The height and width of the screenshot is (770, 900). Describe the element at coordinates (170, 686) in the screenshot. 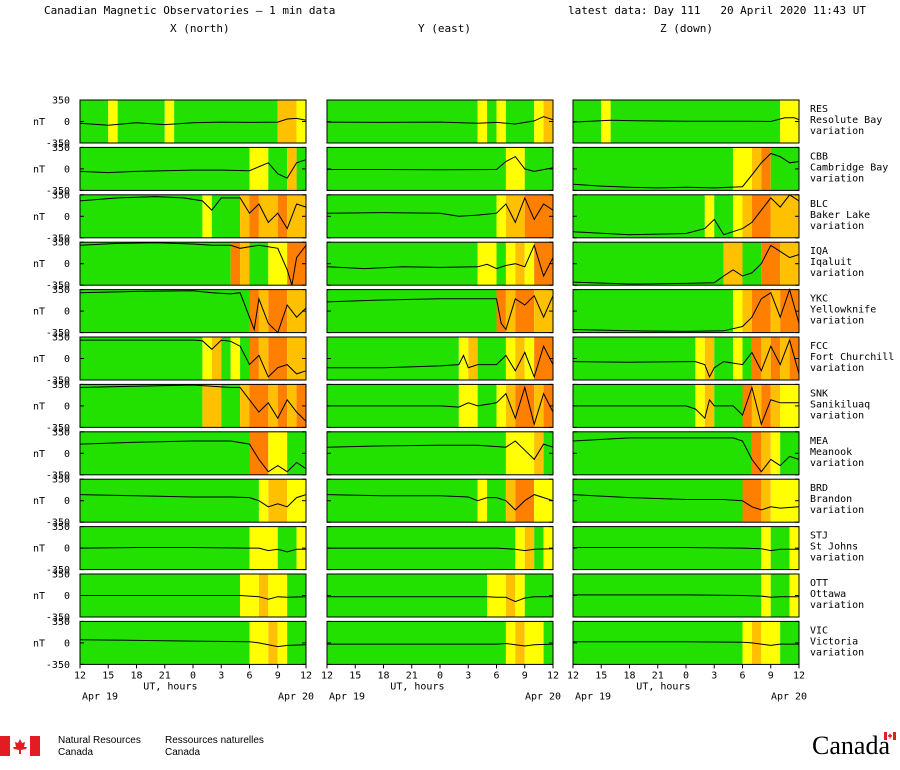

I see `x-axis-label: UT, hours` at that location.